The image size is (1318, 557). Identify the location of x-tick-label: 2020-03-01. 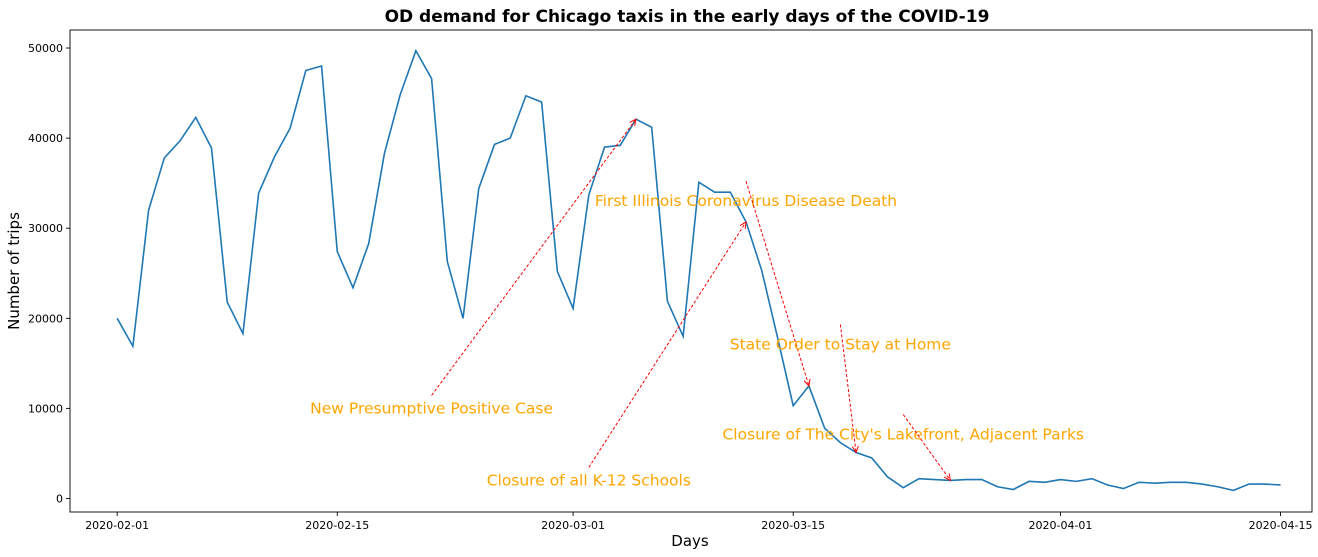
(573, 525).